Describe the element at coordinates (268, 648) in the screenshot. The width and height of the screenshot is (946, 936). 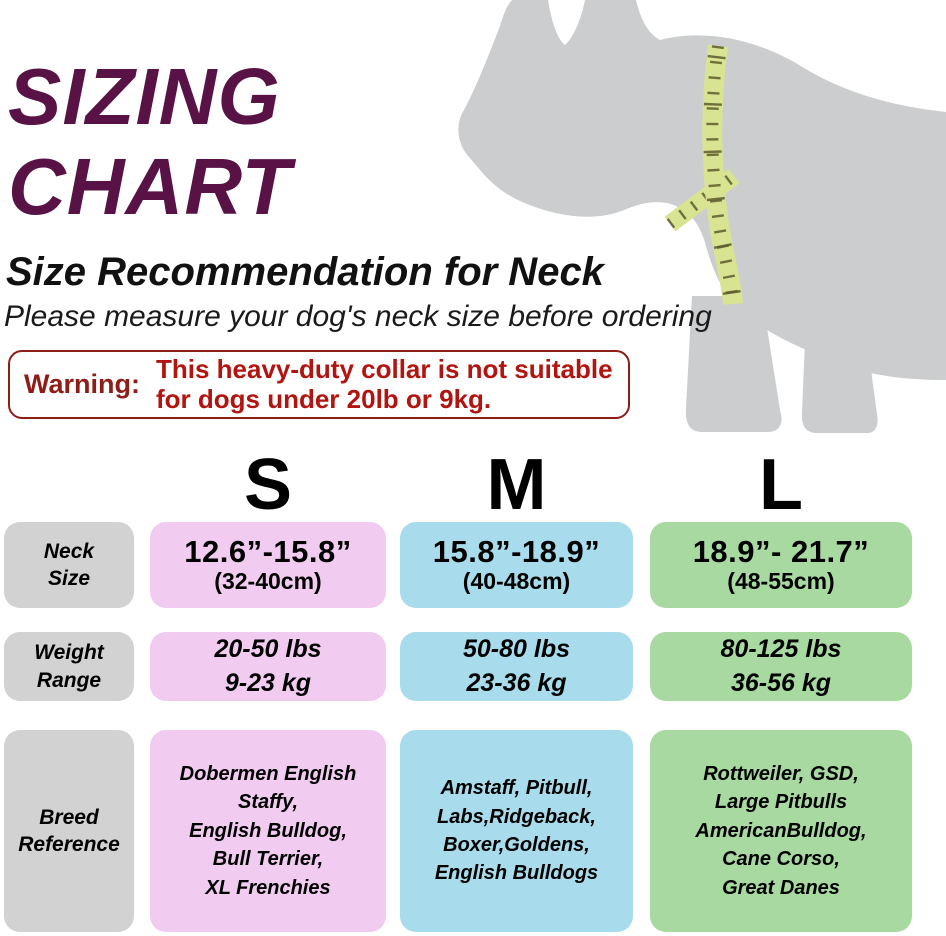
I see `weight-lbs-s: 20-50 lbs` at that location.